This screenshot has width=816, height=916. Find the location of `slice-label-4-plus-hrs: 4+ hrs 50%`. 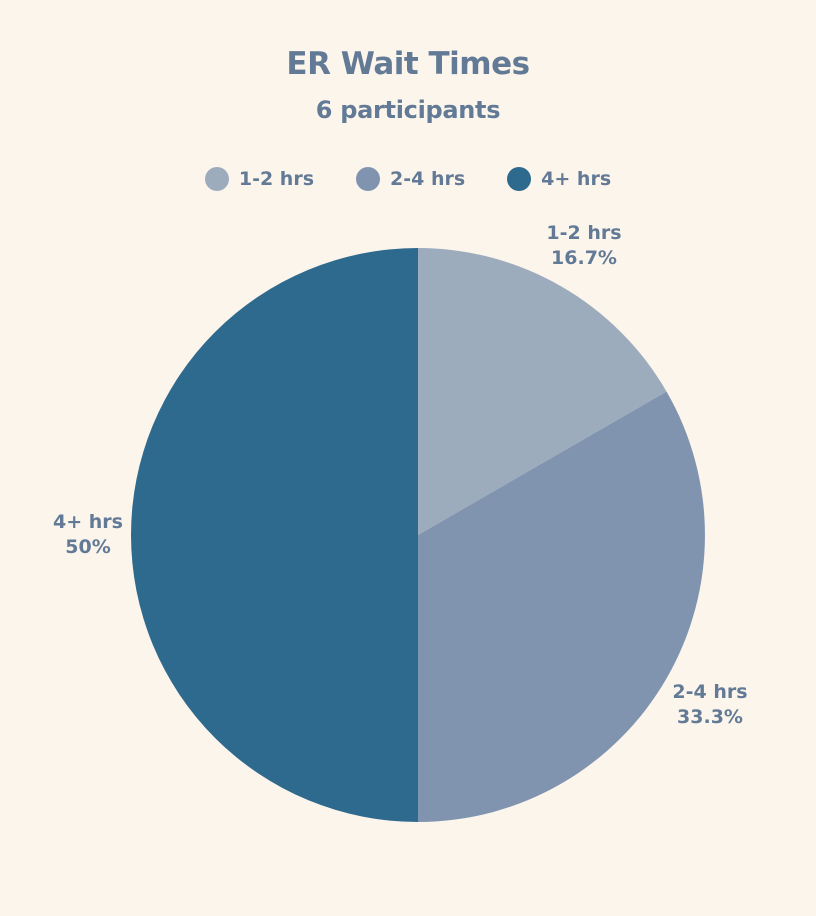

slice-label-4-plus-hrs: 4+ hrs 50% is located at coordinates (88, 535).